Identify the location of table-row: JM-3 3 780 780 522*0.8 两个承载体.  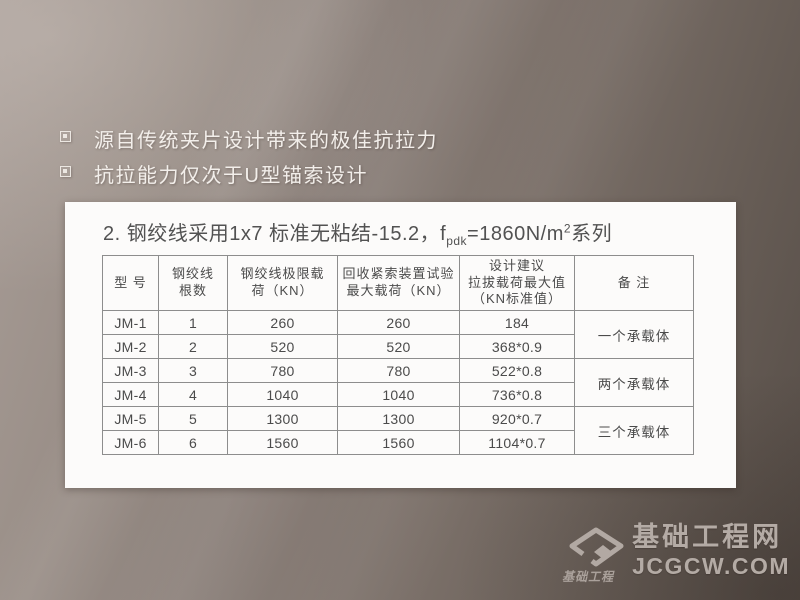
(398, 382).